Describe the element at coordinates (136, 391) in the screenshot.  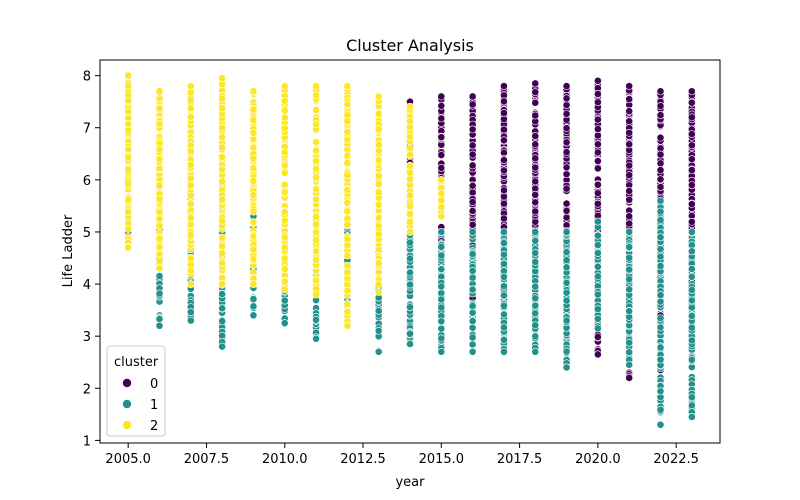
I see `legend: cluster 0 1 2` at that location.